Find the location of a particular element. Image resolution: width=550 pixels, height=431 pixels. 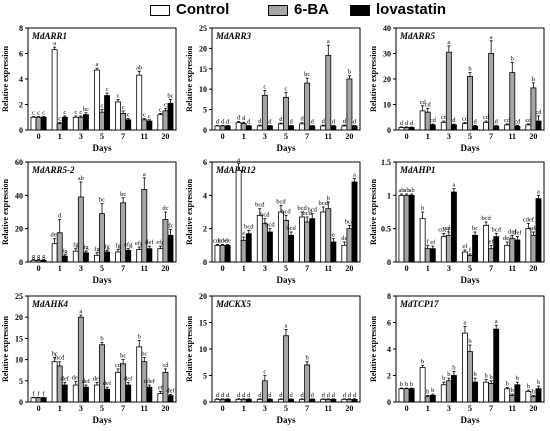

panel-title: MdTCP17 is located at coordinates (419, 304).